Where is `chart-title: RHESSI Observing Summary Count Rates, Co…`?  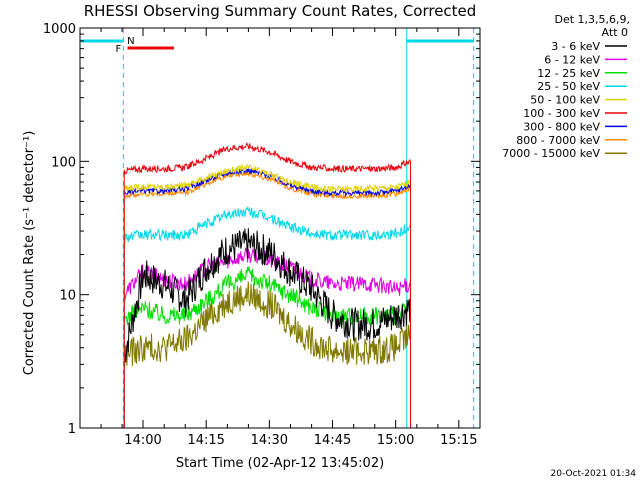 chart-title: RHESSI Observing Summary Count Rates, Co… is located at coordinates (280, 11).